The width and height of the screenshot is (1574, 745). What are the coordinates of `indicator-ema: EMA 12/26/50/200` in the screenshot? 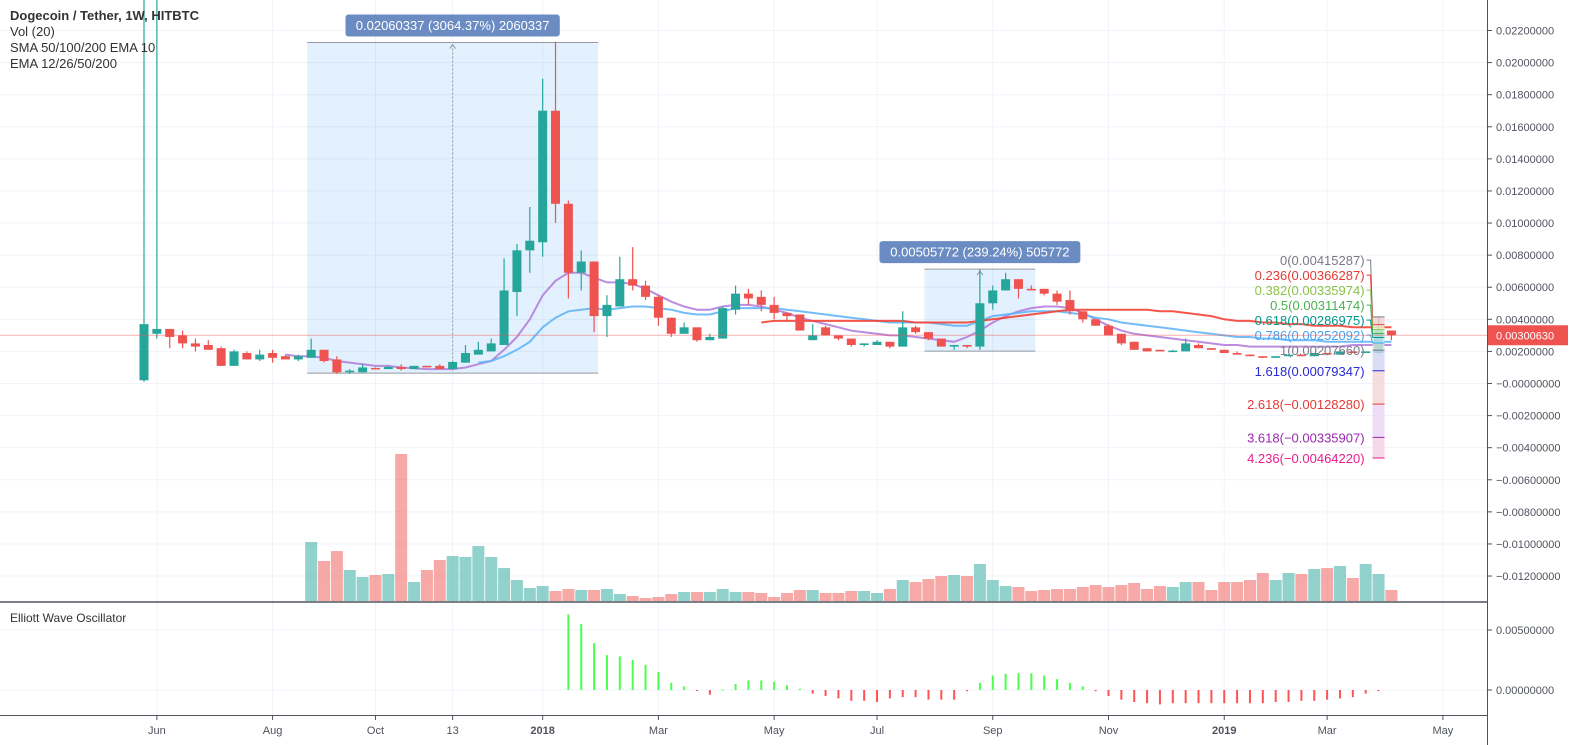 It's located at (63, 63).